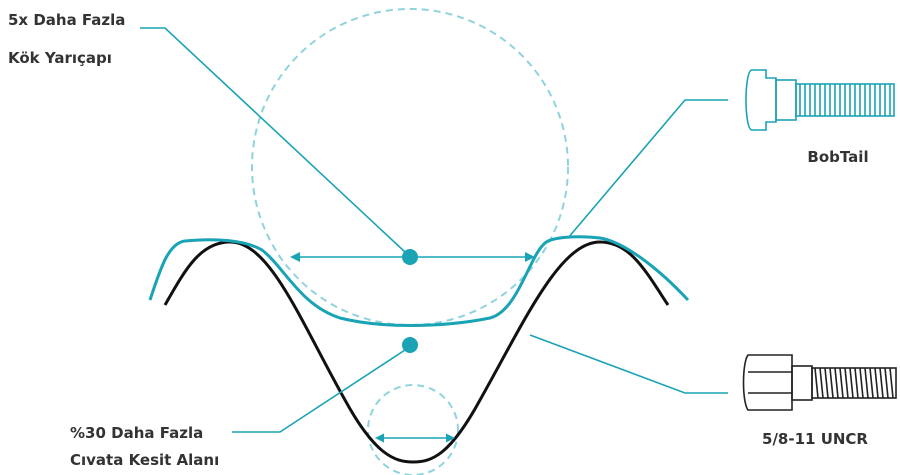  Describe the element at coordinates (136, 433) in the screenshot. I see `label: %30 Daha Fazla` at that location.